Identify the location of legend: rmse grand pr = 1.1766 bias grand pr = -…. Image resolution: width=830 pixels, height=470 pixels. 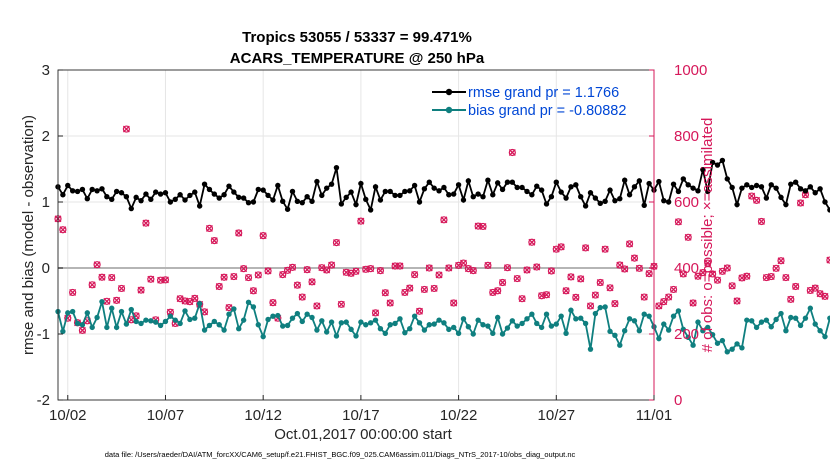
(529, 102).